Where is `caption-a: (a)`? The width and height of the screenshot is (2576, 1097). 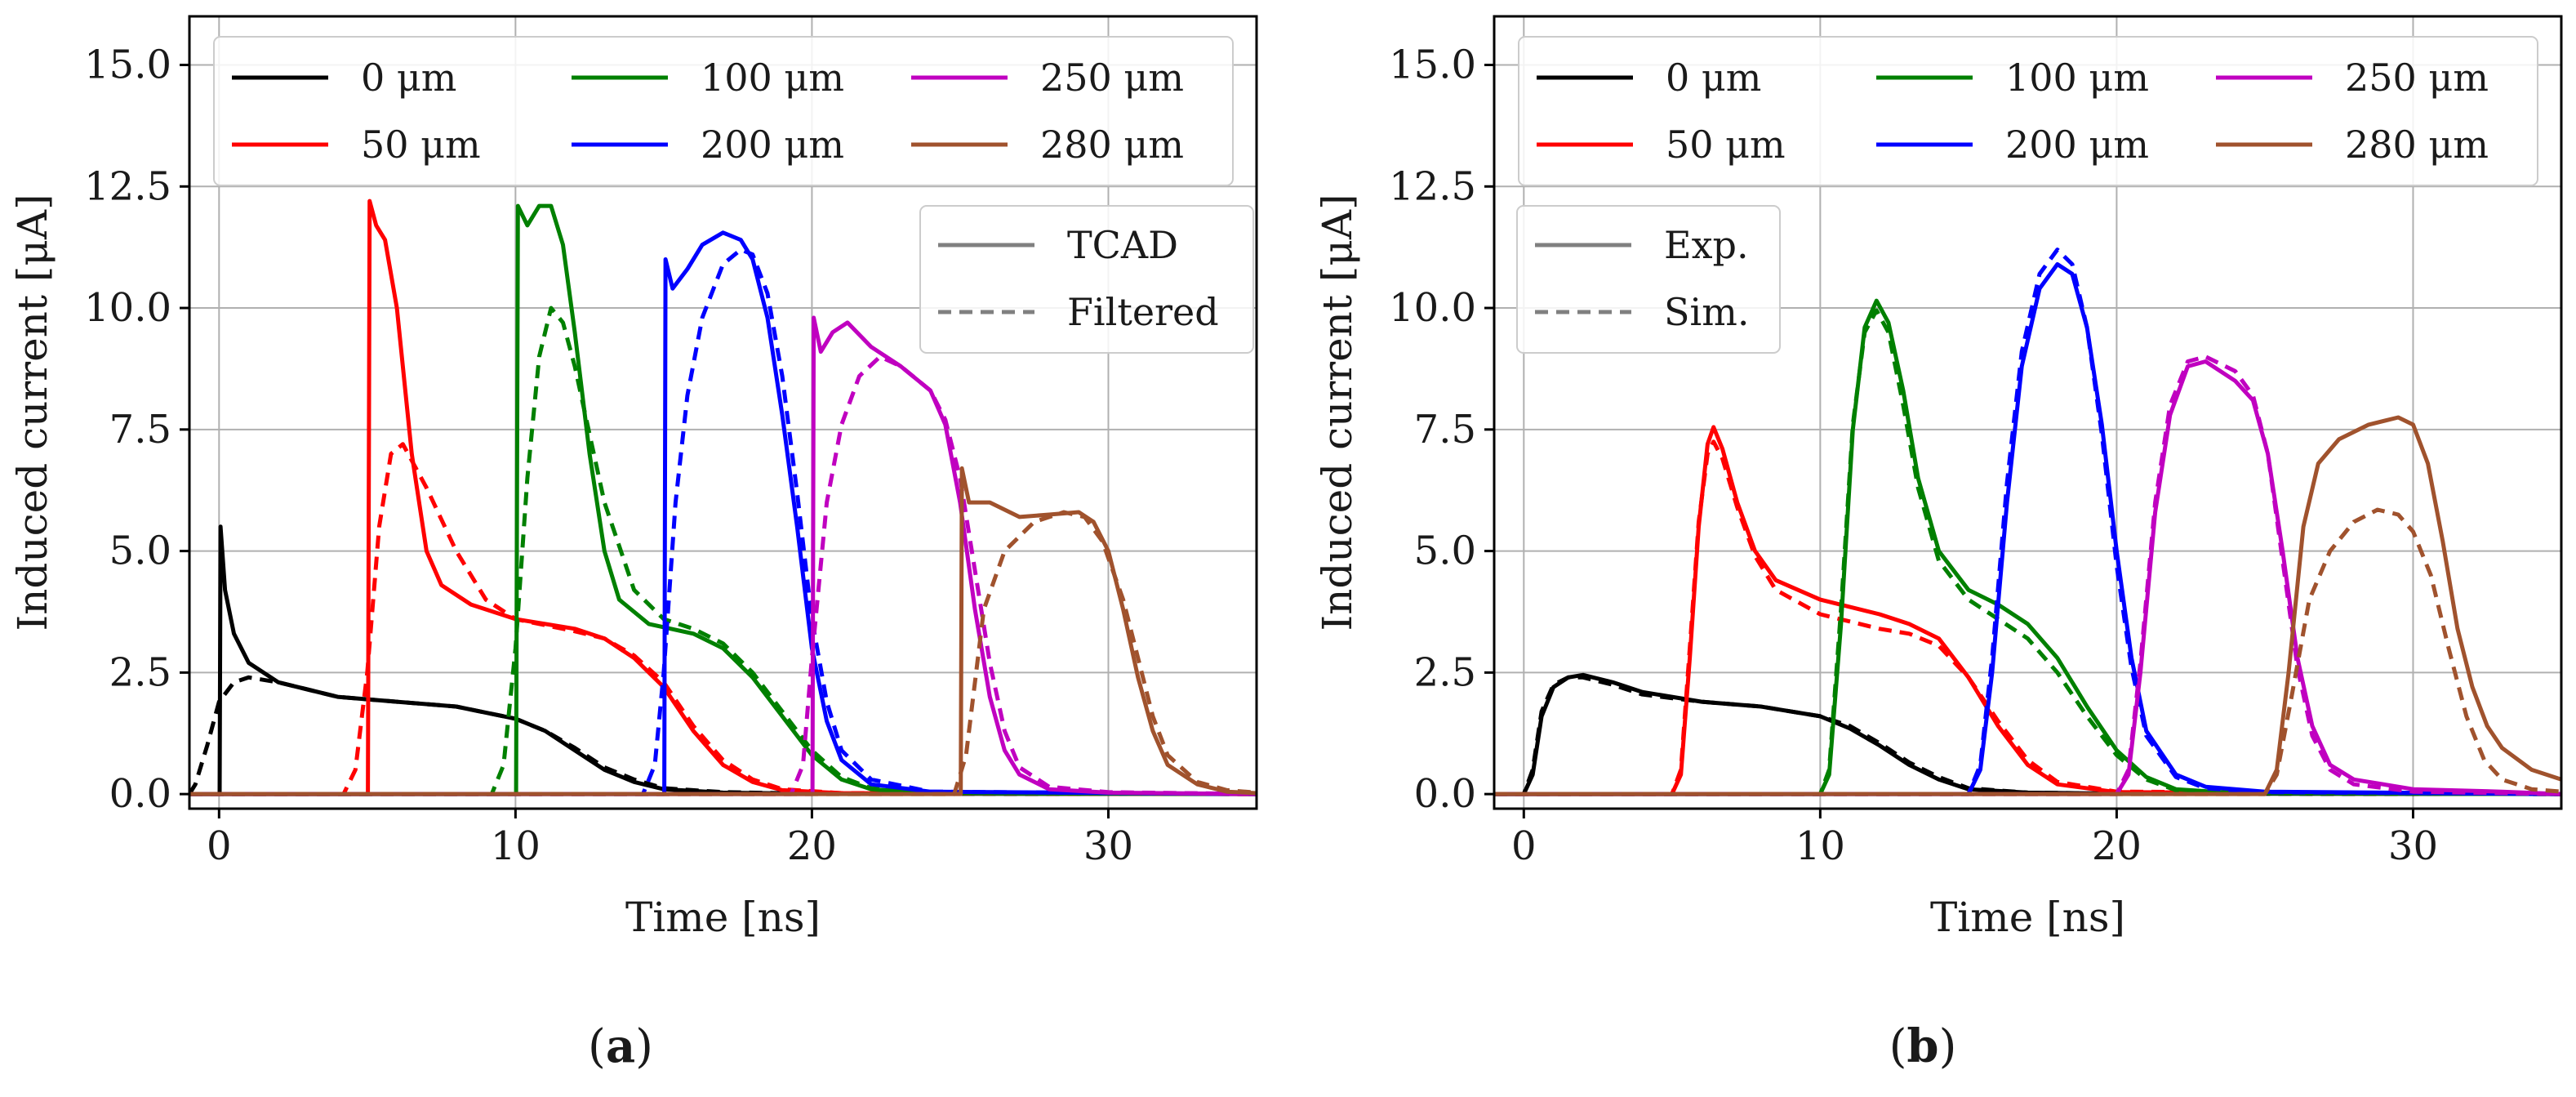 caption-a: (a) is located at coordinates (620, 1046).